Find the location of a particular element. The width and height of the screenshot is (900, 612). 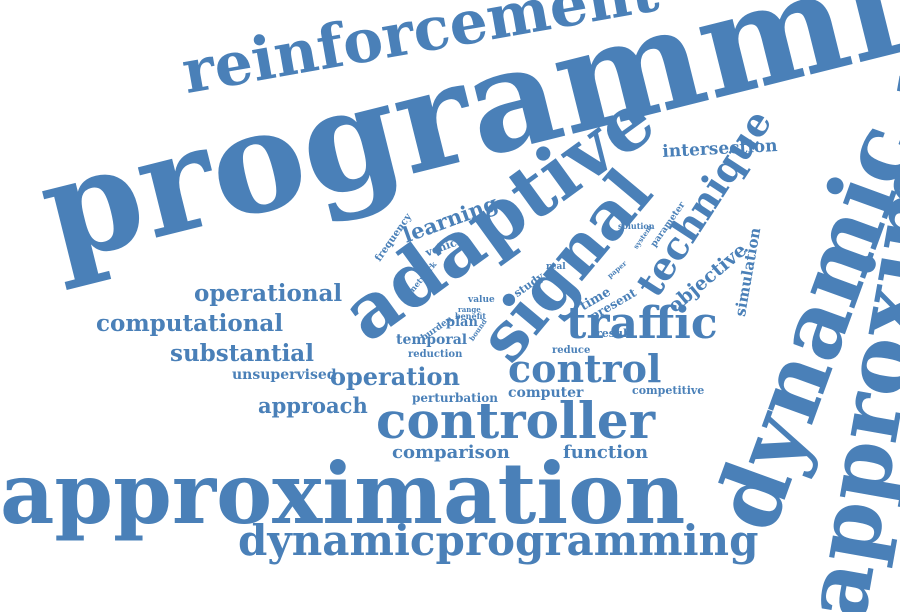

word-approximation: approximation is located at coordinates (343, 493).